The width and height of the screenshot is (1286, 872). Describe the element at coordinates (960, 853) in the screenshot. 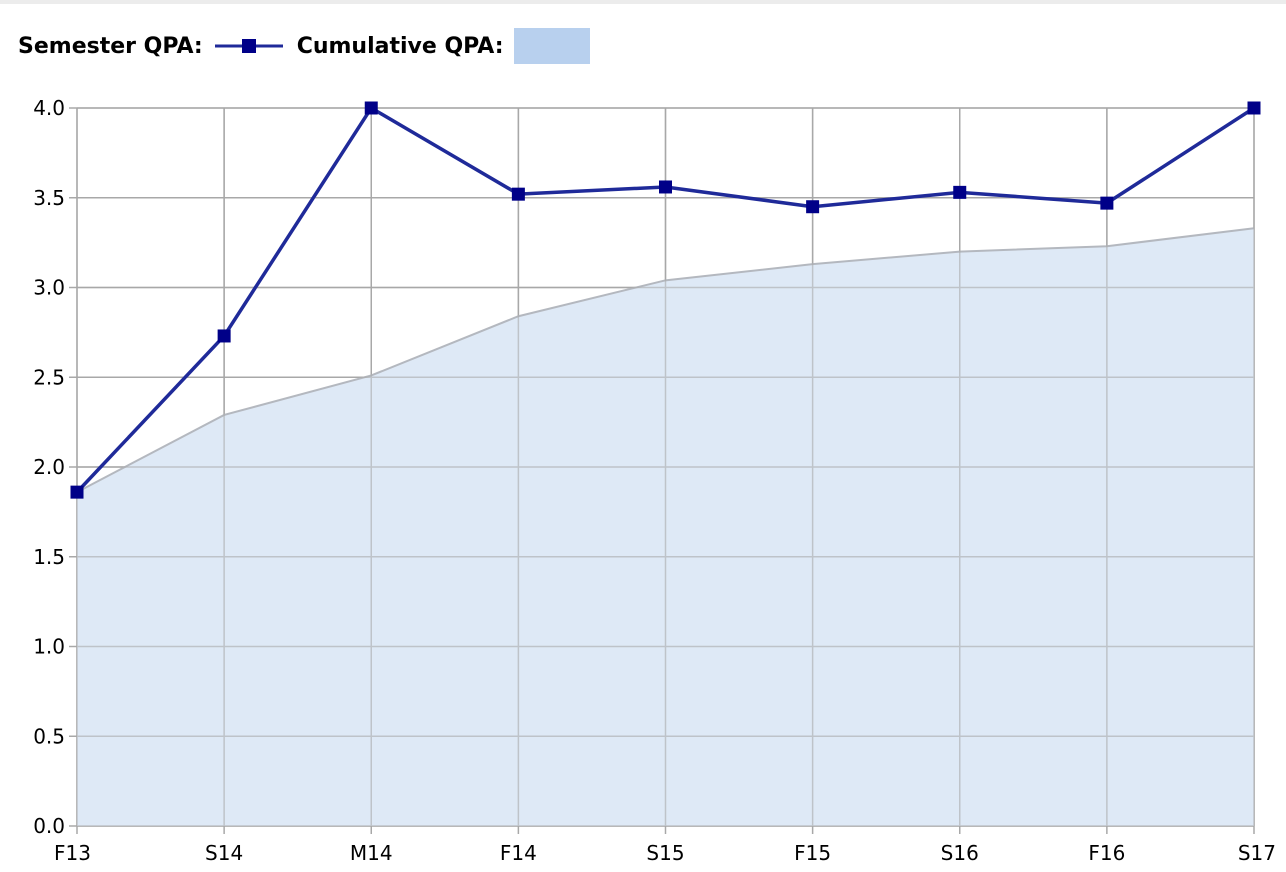

I see `x-tick-label: S16` at that location.